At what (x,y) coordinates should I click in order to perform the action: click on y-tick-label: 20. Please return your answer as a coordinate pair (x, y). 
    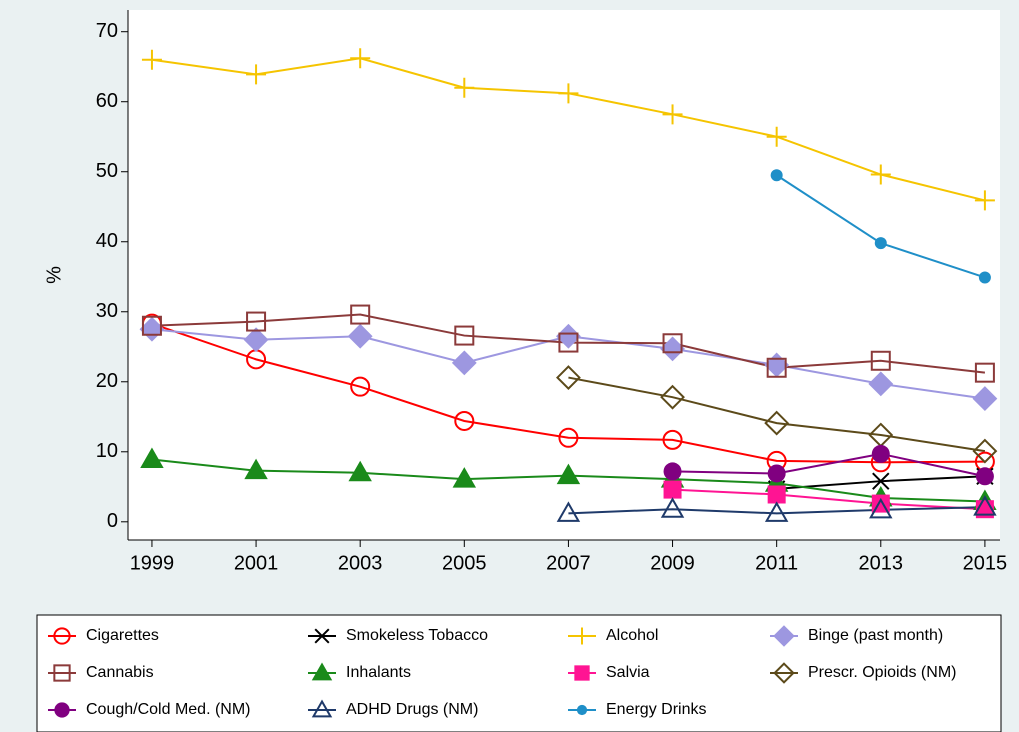
    Looking at the image, I should click on (107, 381).